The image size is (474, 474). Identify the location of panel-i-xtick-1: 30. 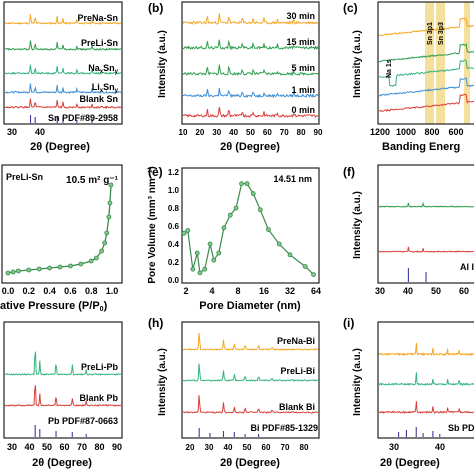
(394, 447).